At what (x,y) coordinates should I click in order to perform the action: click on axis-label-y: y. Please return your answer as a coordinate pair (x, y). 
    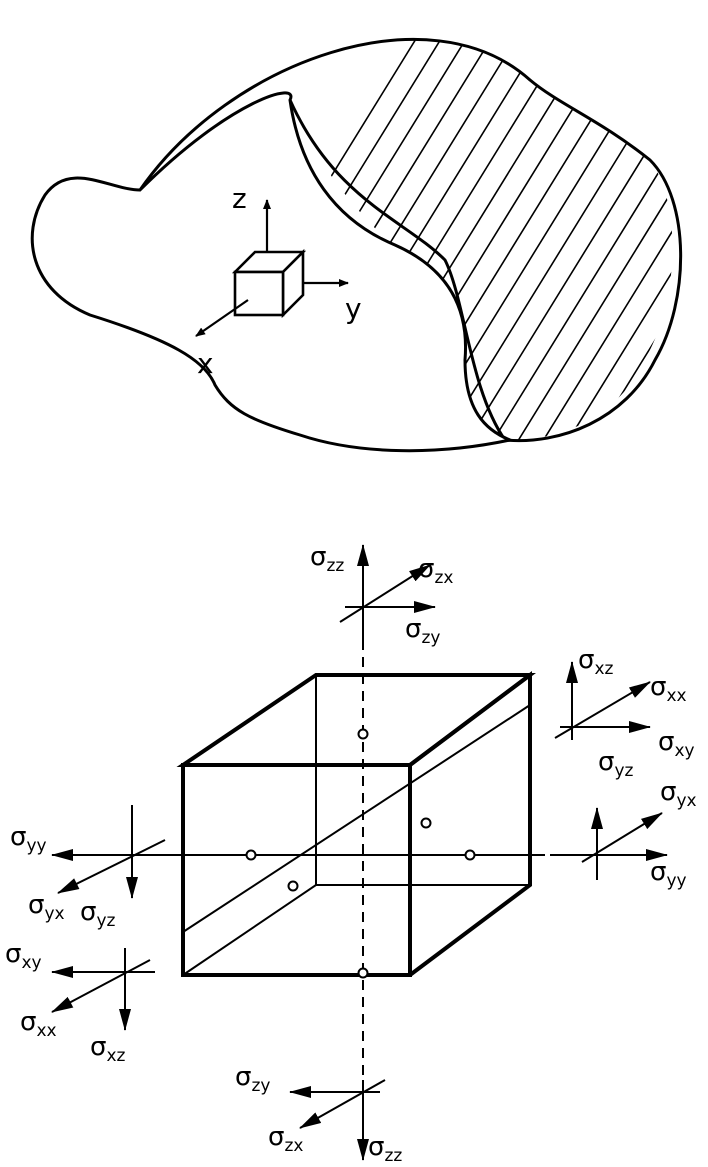
    Looking at the image, I should click on (353, 308).